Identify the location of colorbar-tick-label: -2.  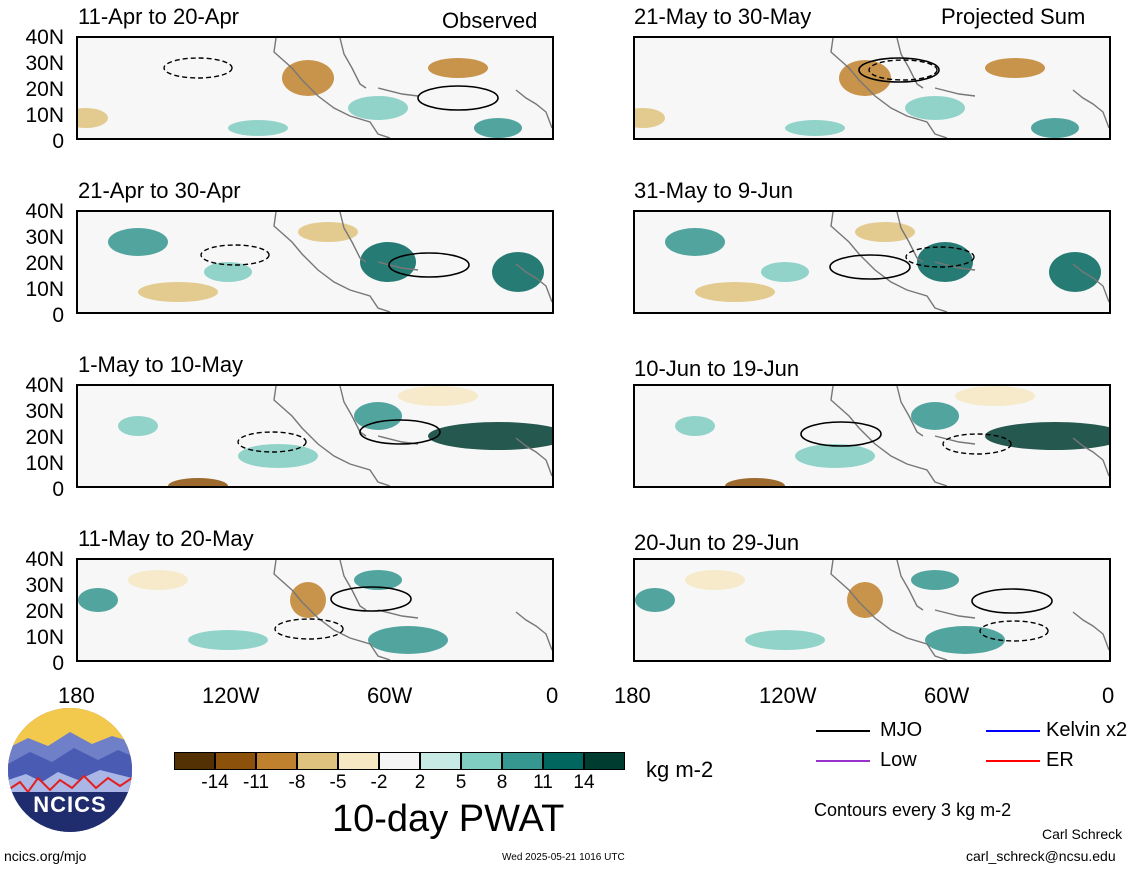
(379, 782).